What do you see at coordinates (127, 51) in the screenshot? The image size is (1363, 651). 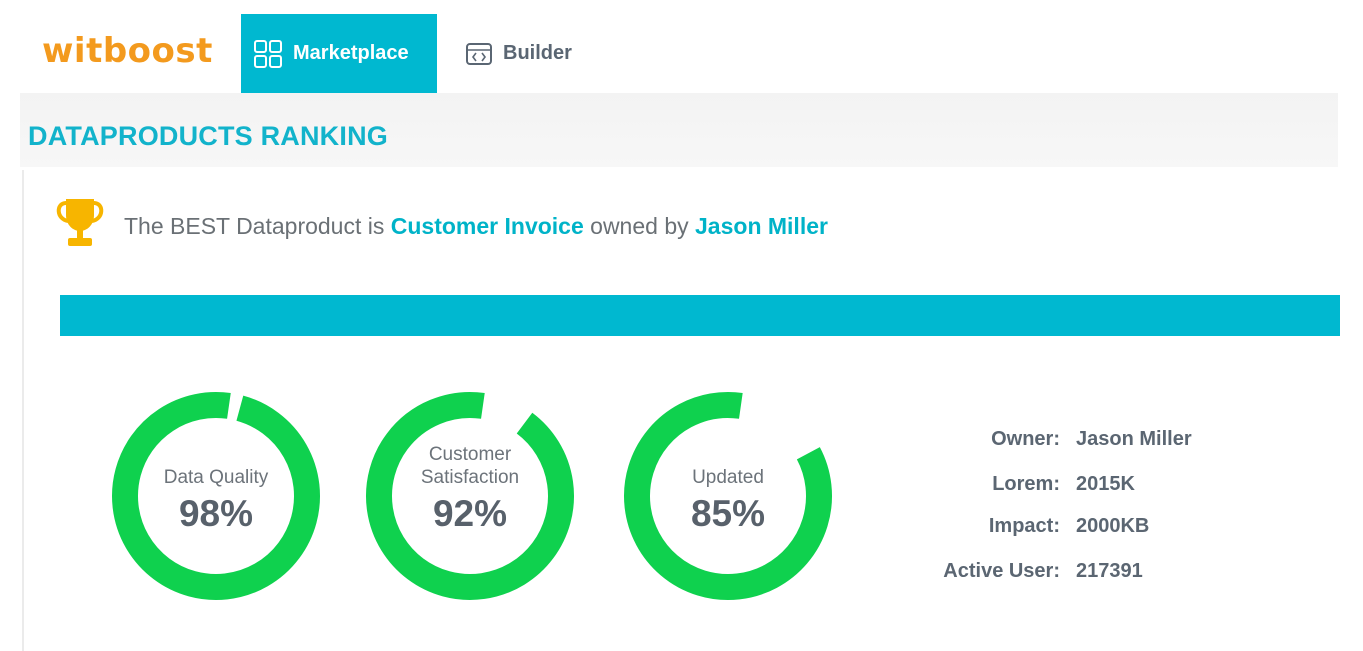 I see `witboost-logo: witboost` at bounding box center [127, 51].